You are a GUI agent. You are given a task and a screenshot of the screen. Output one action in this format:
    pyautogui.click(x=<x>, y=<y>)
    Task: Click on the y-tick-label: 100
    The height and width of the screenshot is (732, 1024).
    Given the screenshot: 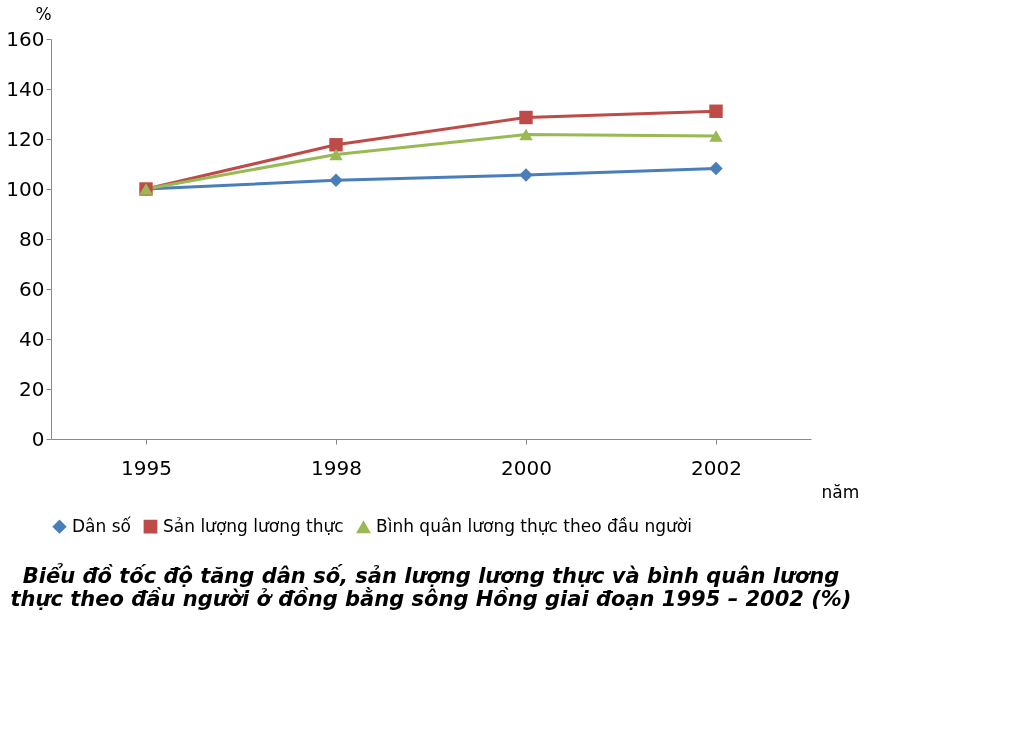 What is the action you would take?
    pyautogui.click(x=25, y=188)
    